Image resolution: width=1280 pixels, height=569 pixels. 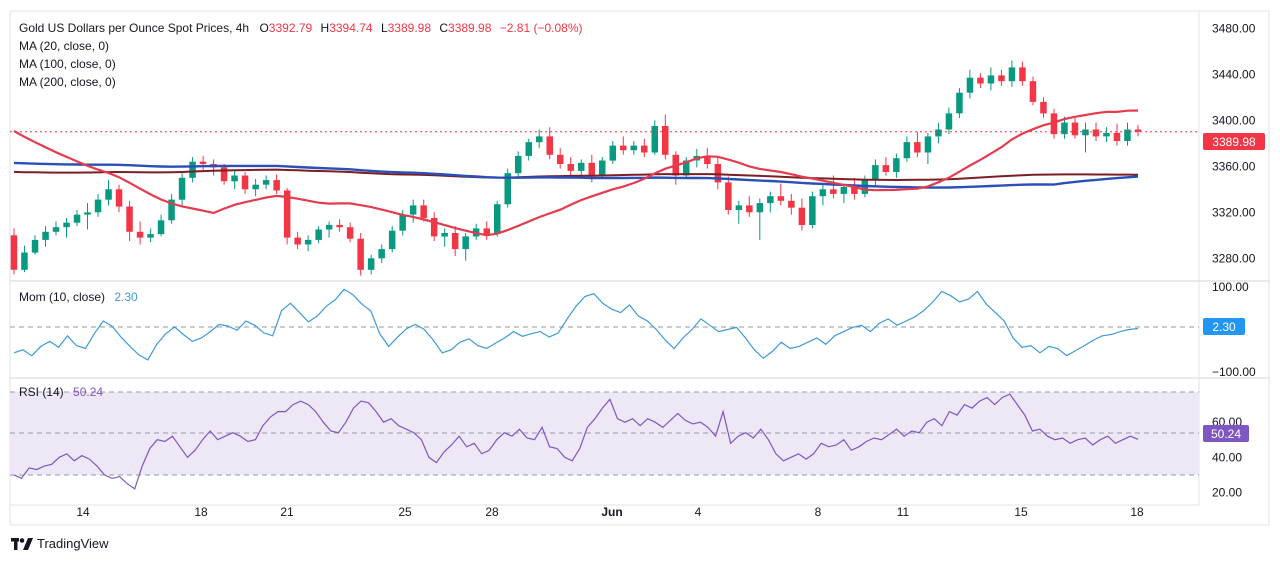 I want to click on momentum-legend-value: 2.30, so click(x=126, y=297).